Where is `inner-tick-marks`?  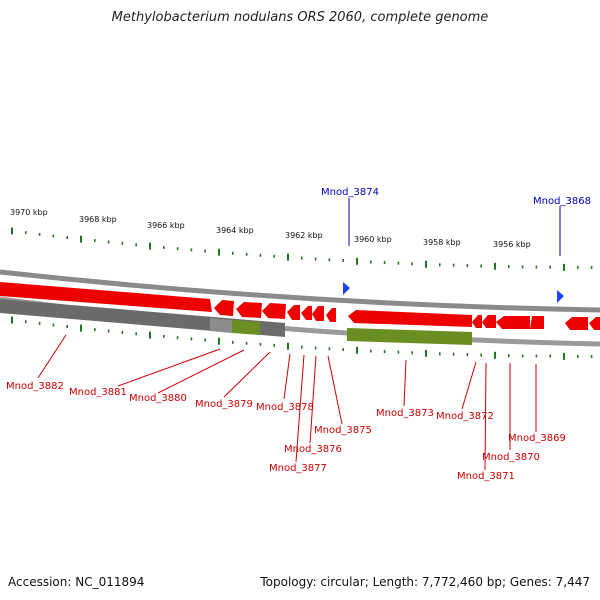 inner-tick-marks is located at coordinates (302, 338).